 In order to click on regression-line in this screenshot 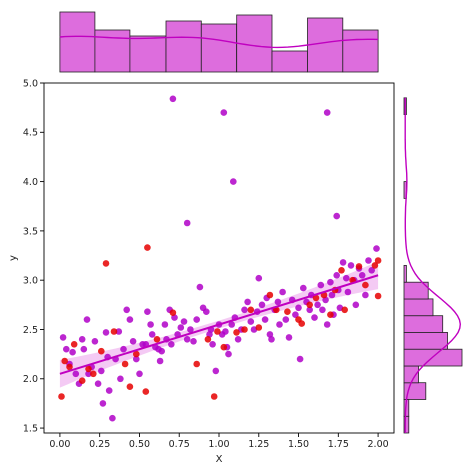, I will do `click(219, 324)`.